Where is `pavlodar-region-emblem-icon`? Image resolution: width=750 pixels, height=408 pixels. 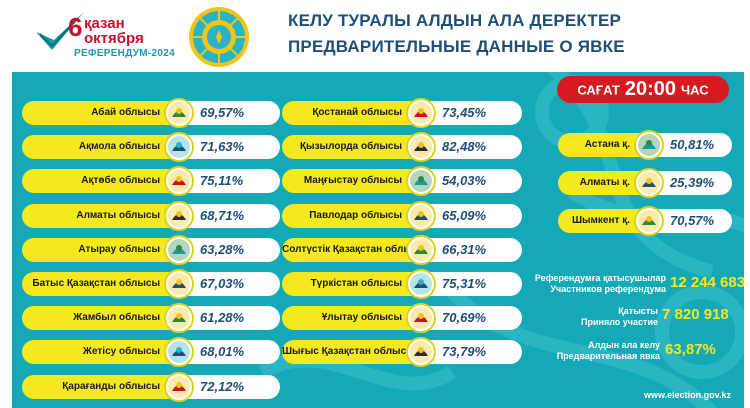 pavlodar-region-emblem-icon is located at coordinates (421, 215).